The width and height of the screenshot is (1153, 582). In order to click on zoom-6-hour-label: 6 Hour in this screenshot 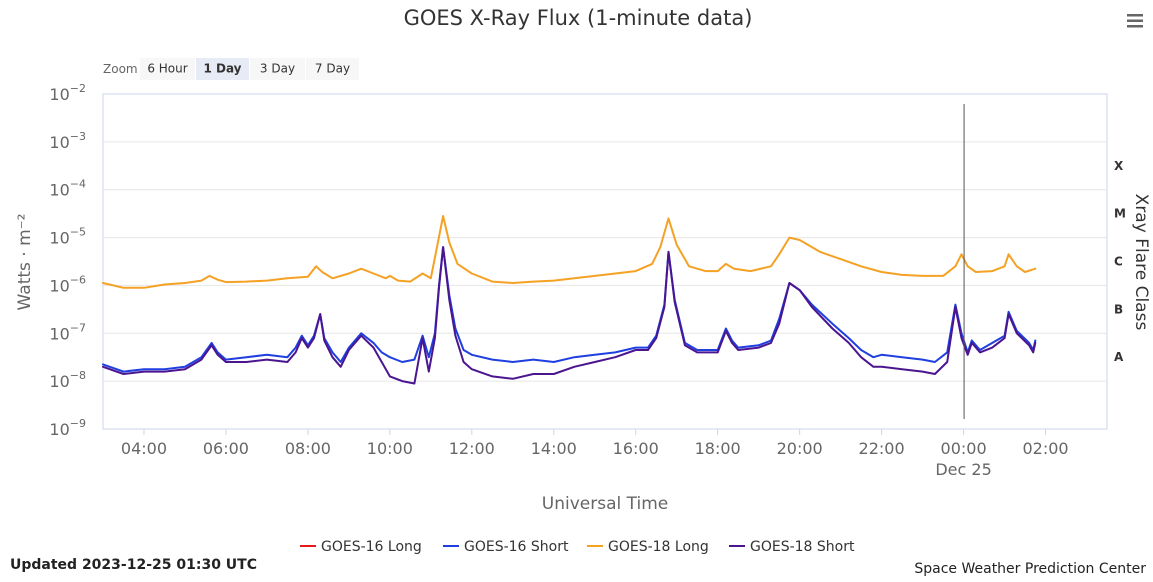, I will do `click(167, 69)`.